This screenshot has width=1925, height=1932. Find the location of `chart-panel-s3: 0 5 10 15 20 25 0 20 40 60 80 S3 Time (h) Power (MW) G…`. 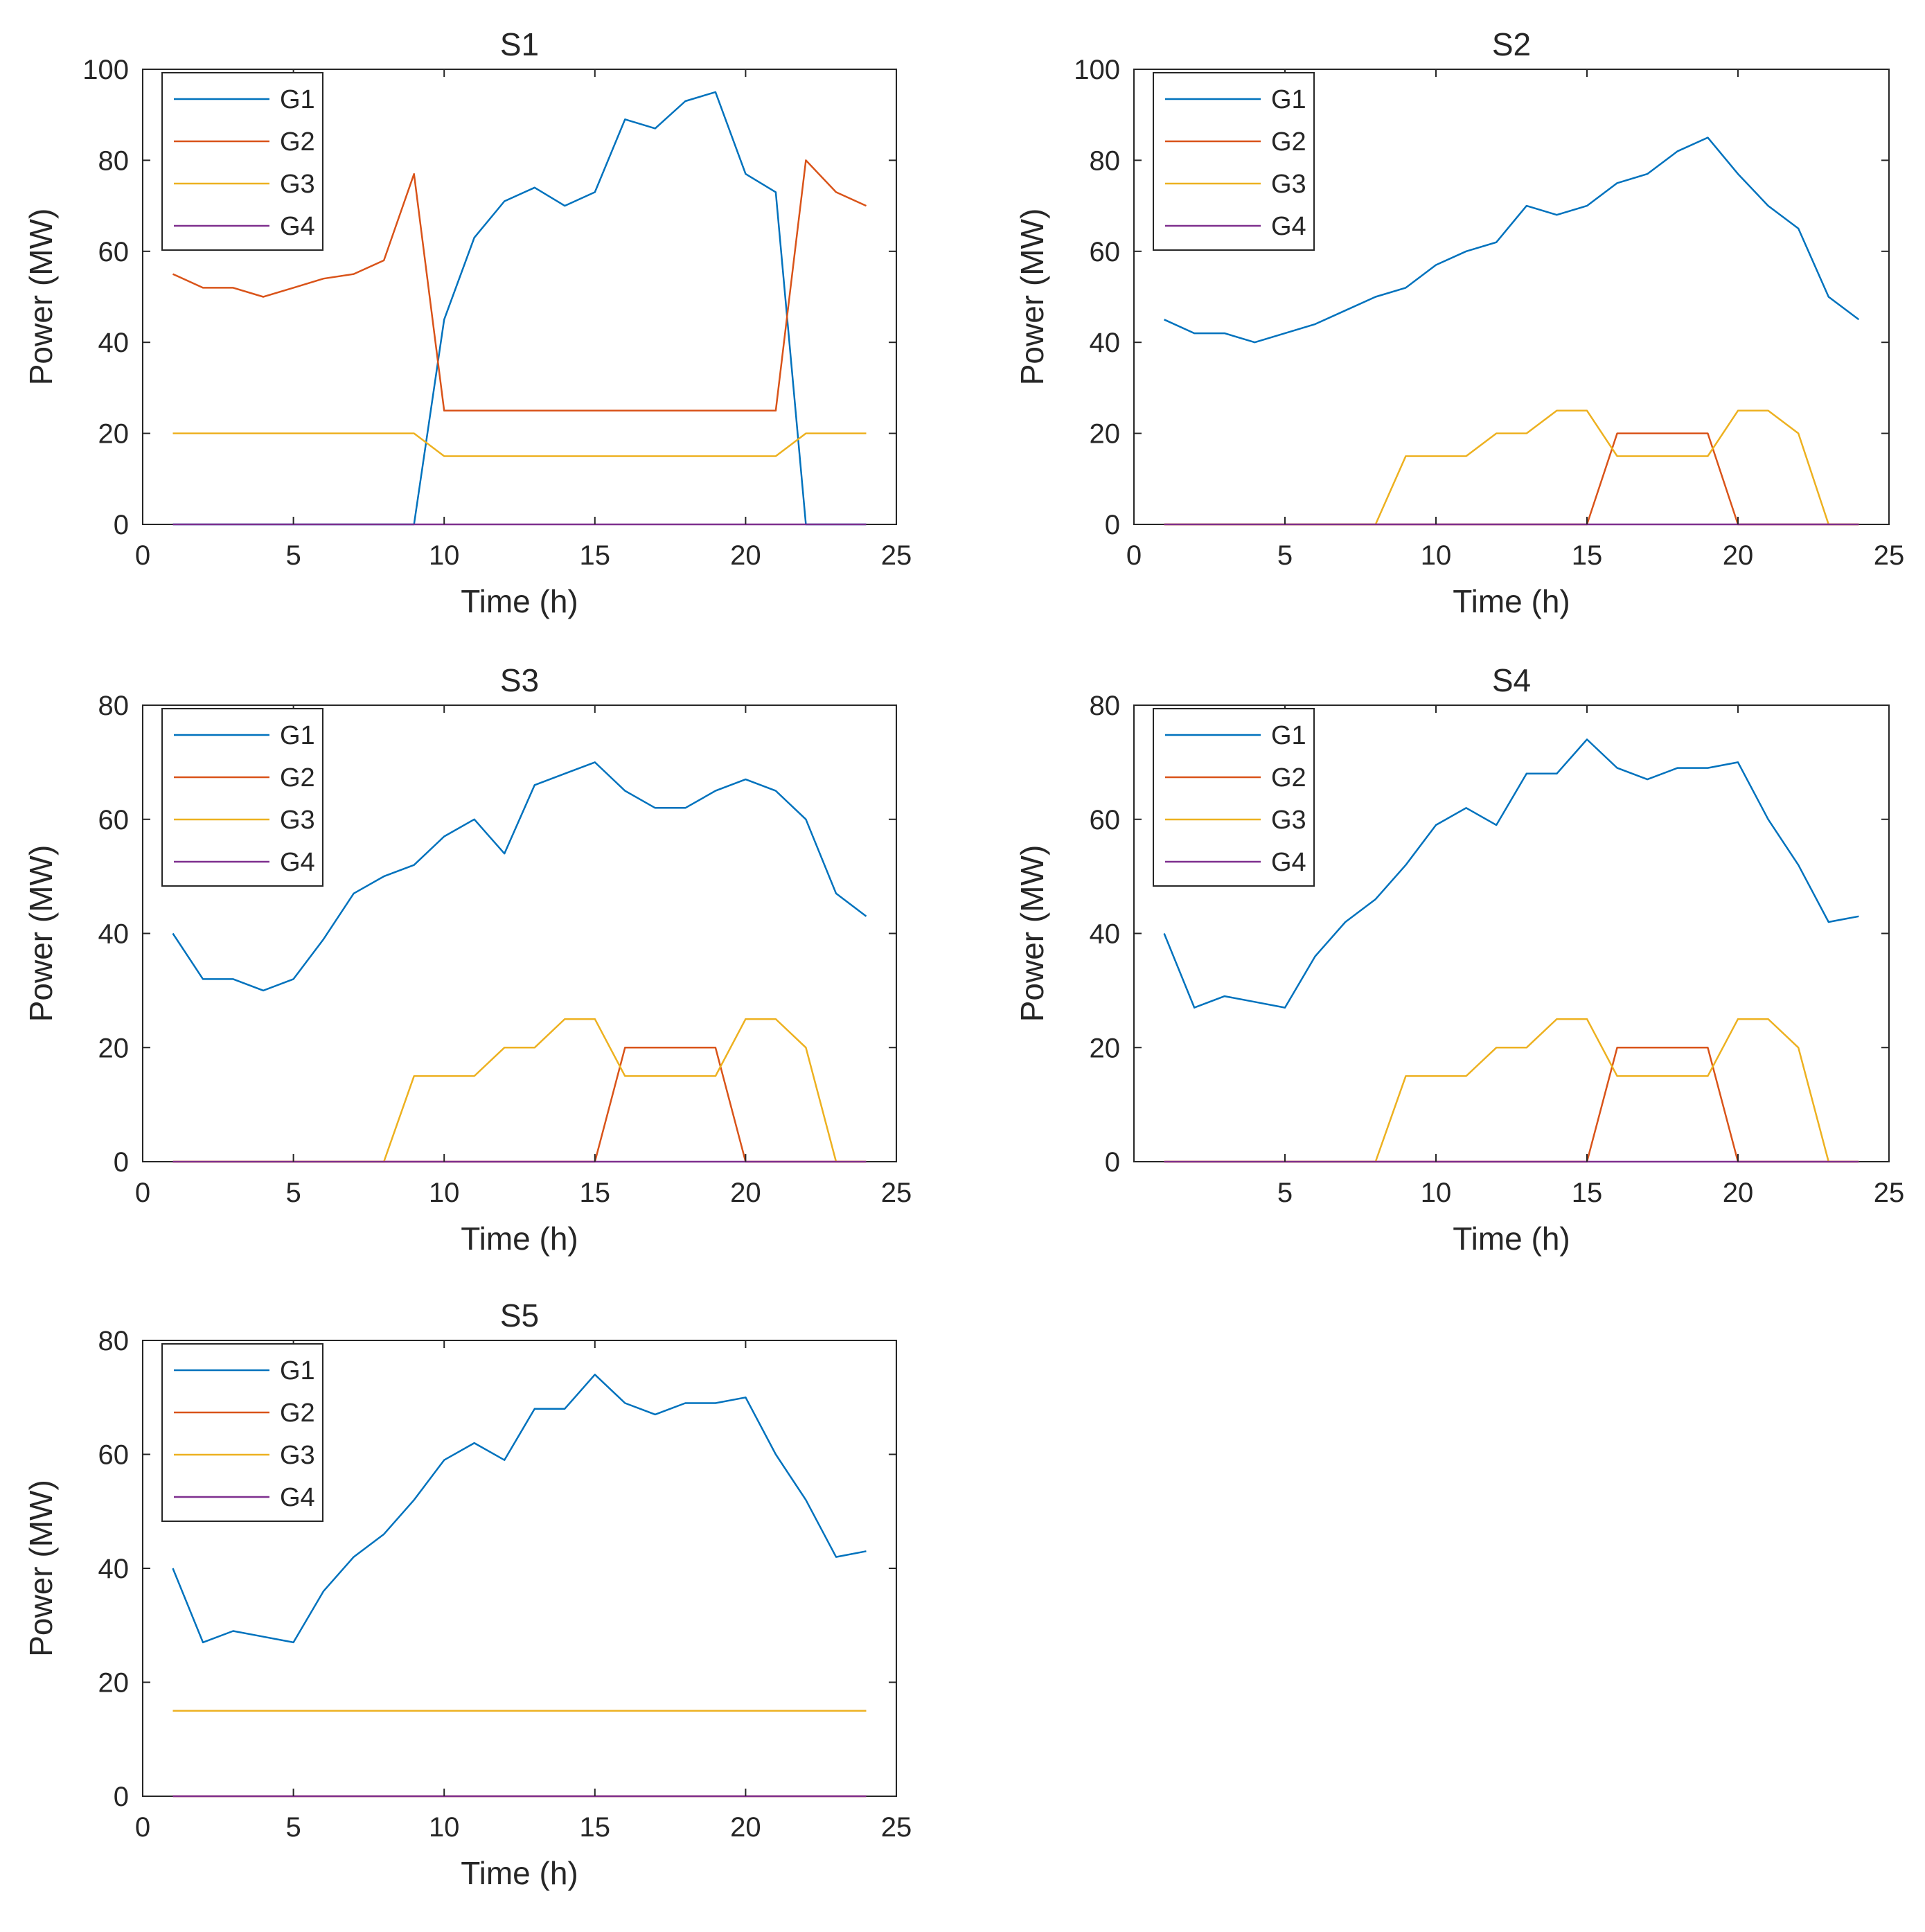

chart-panel-s3: 0 5 10 15 20 25 0 20 40 60 80 S3 Time (h) Power (MW) G… is located at coordinates (467, 959).